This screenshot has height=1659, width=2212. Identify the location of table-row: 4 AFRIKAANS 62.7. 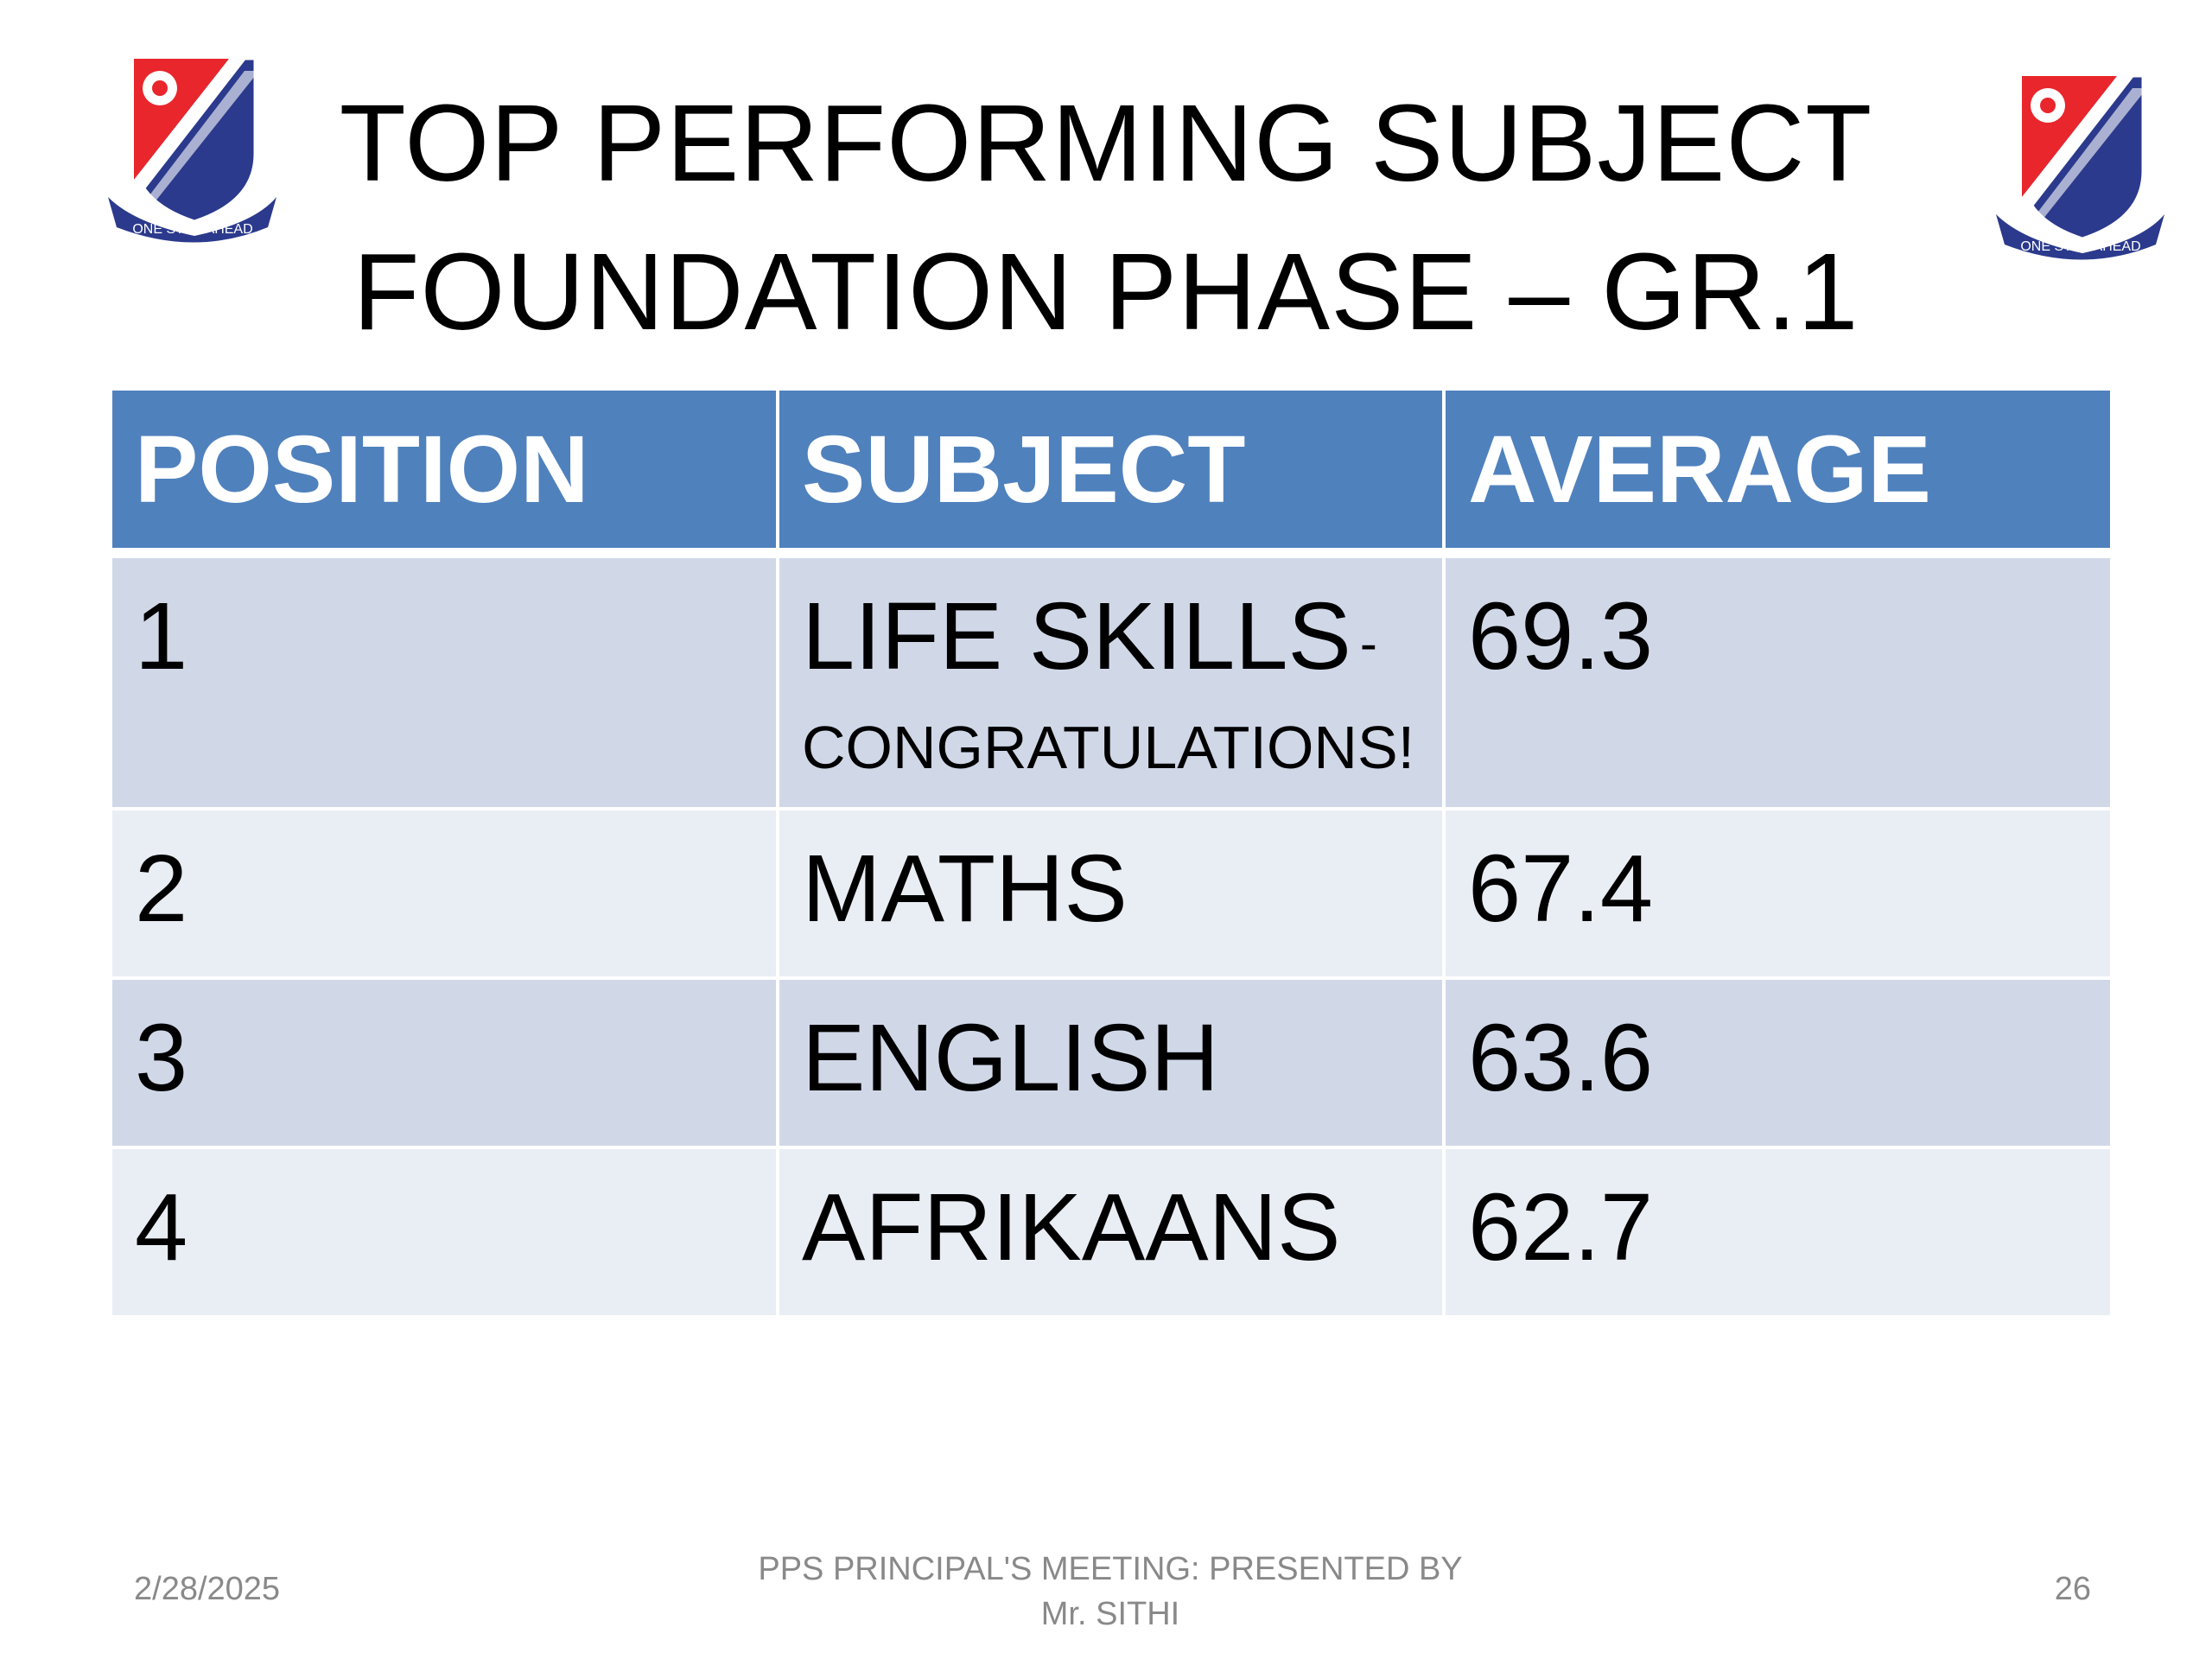
(1111, 1233).